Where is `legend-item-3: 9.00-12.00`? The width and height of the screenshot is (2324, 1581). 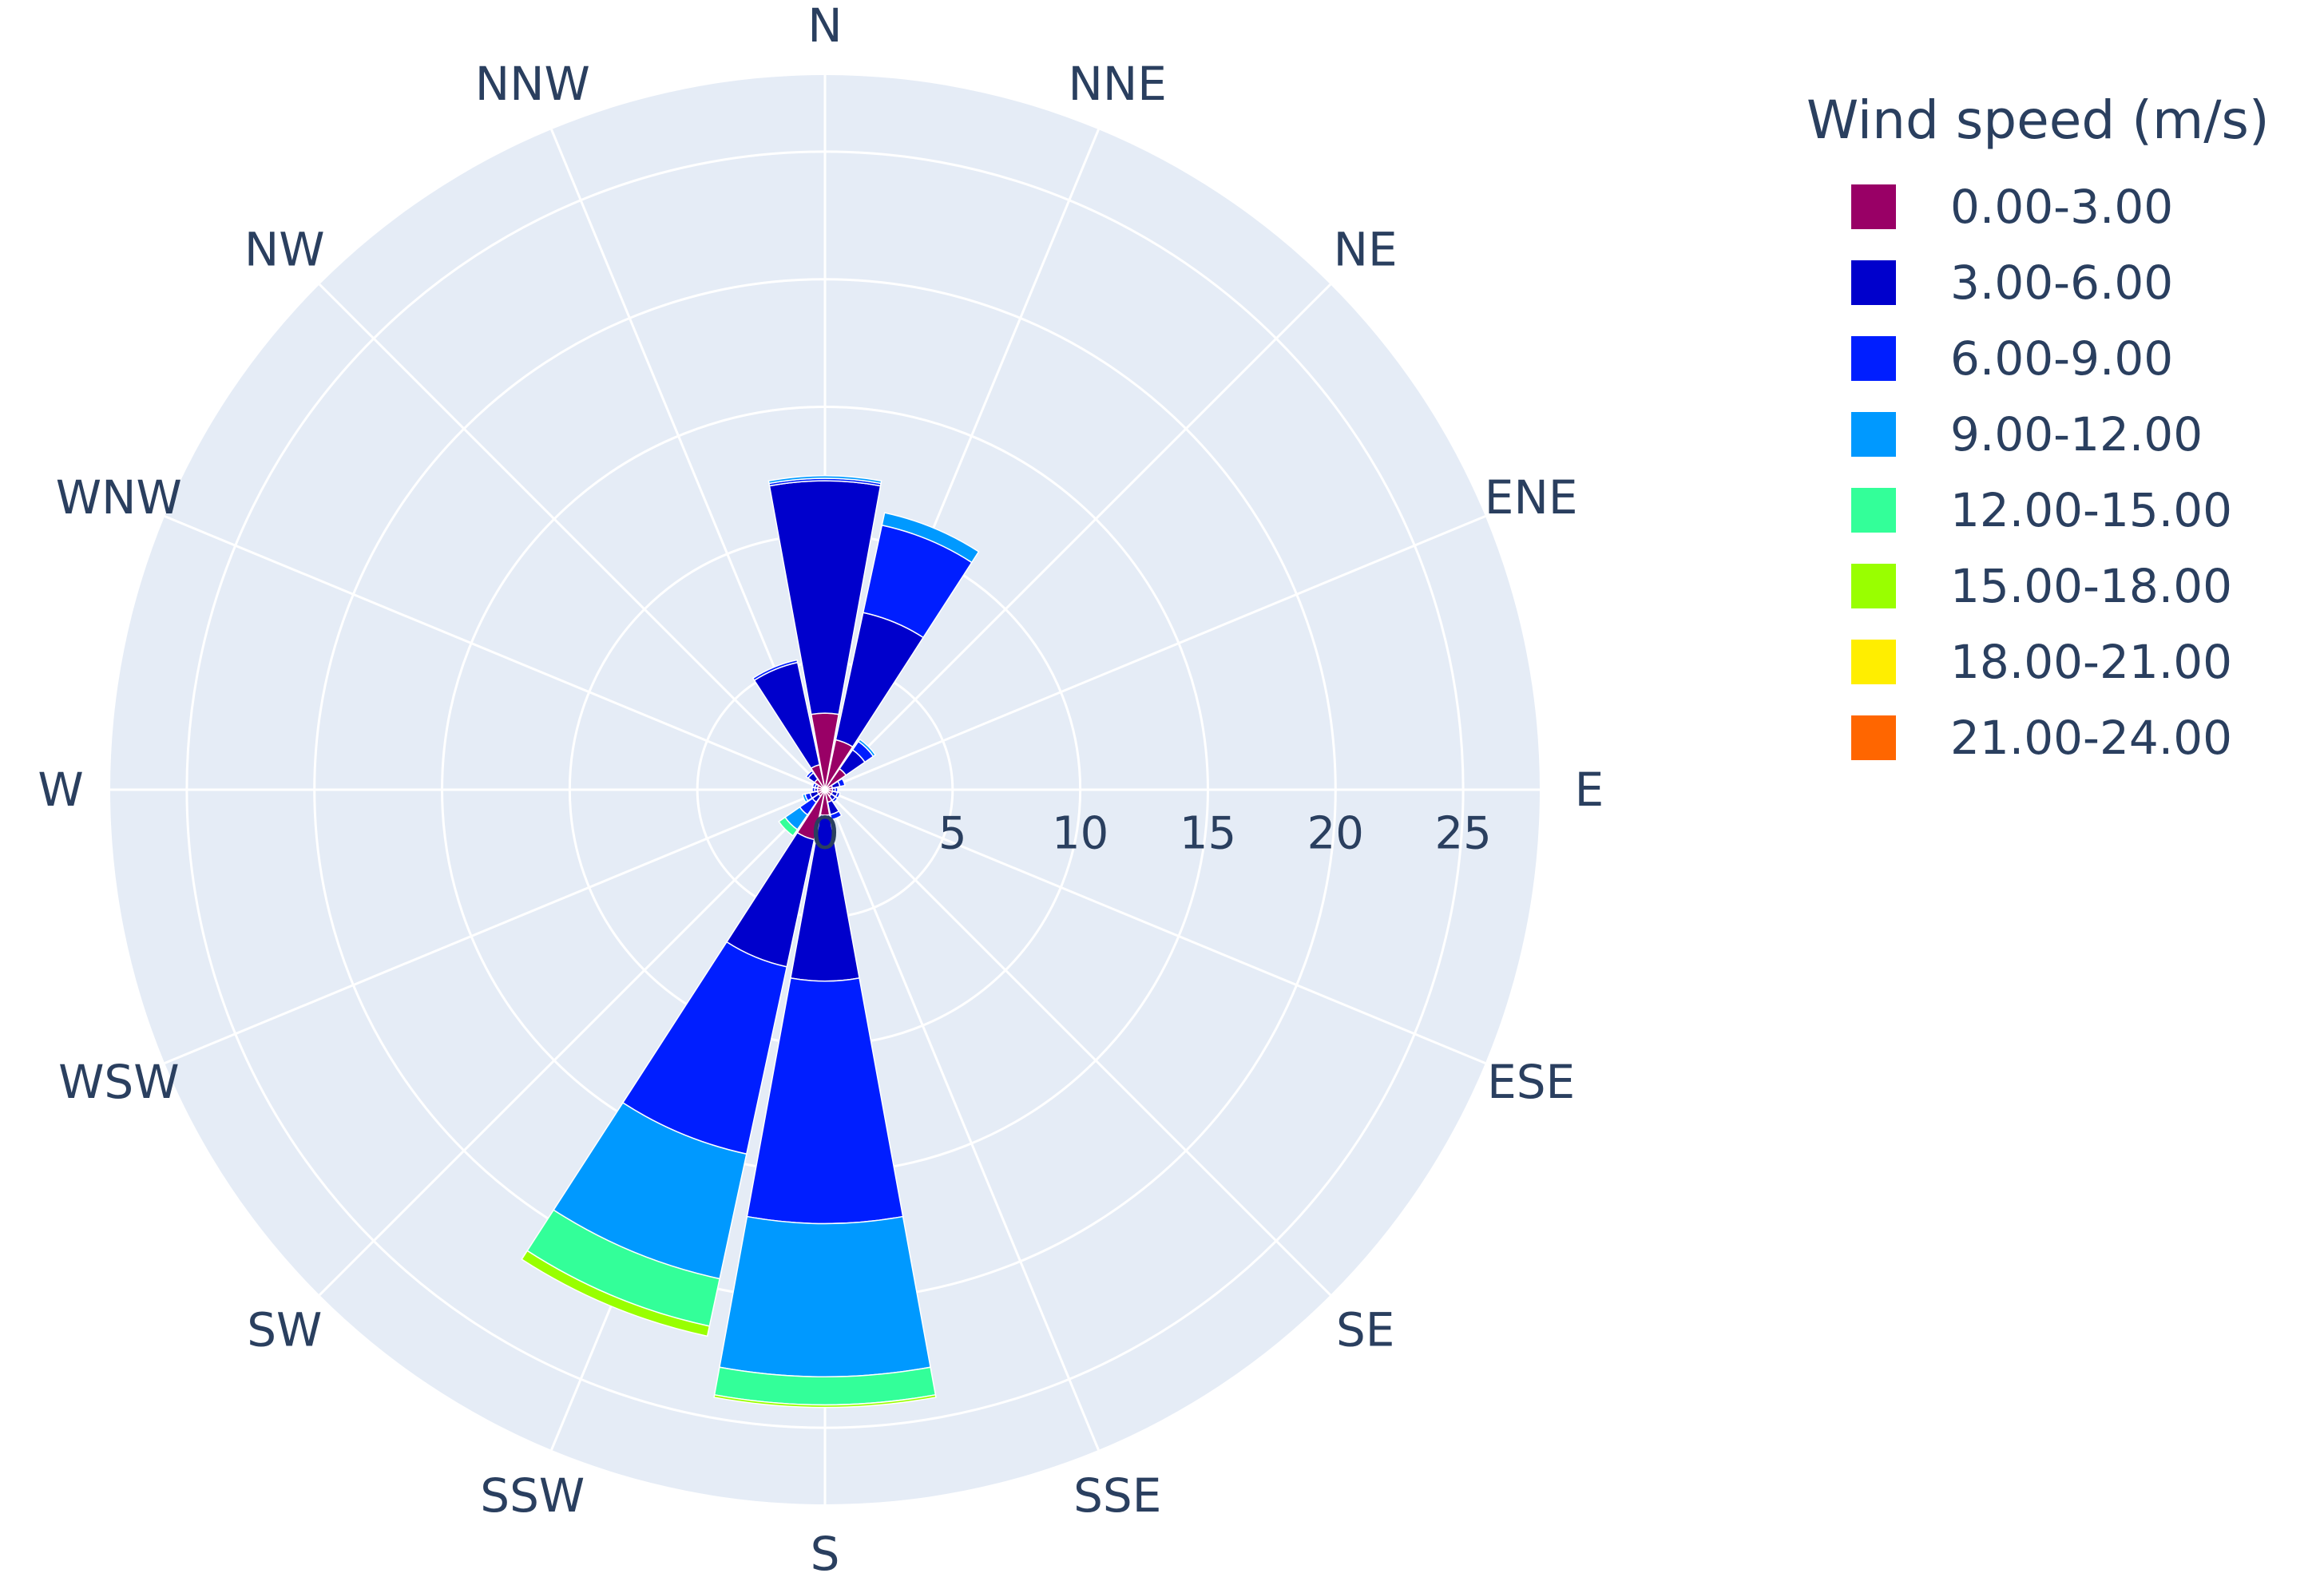
legend-item-3: 9.00-12.00 is located at coordinates (2038, 434).